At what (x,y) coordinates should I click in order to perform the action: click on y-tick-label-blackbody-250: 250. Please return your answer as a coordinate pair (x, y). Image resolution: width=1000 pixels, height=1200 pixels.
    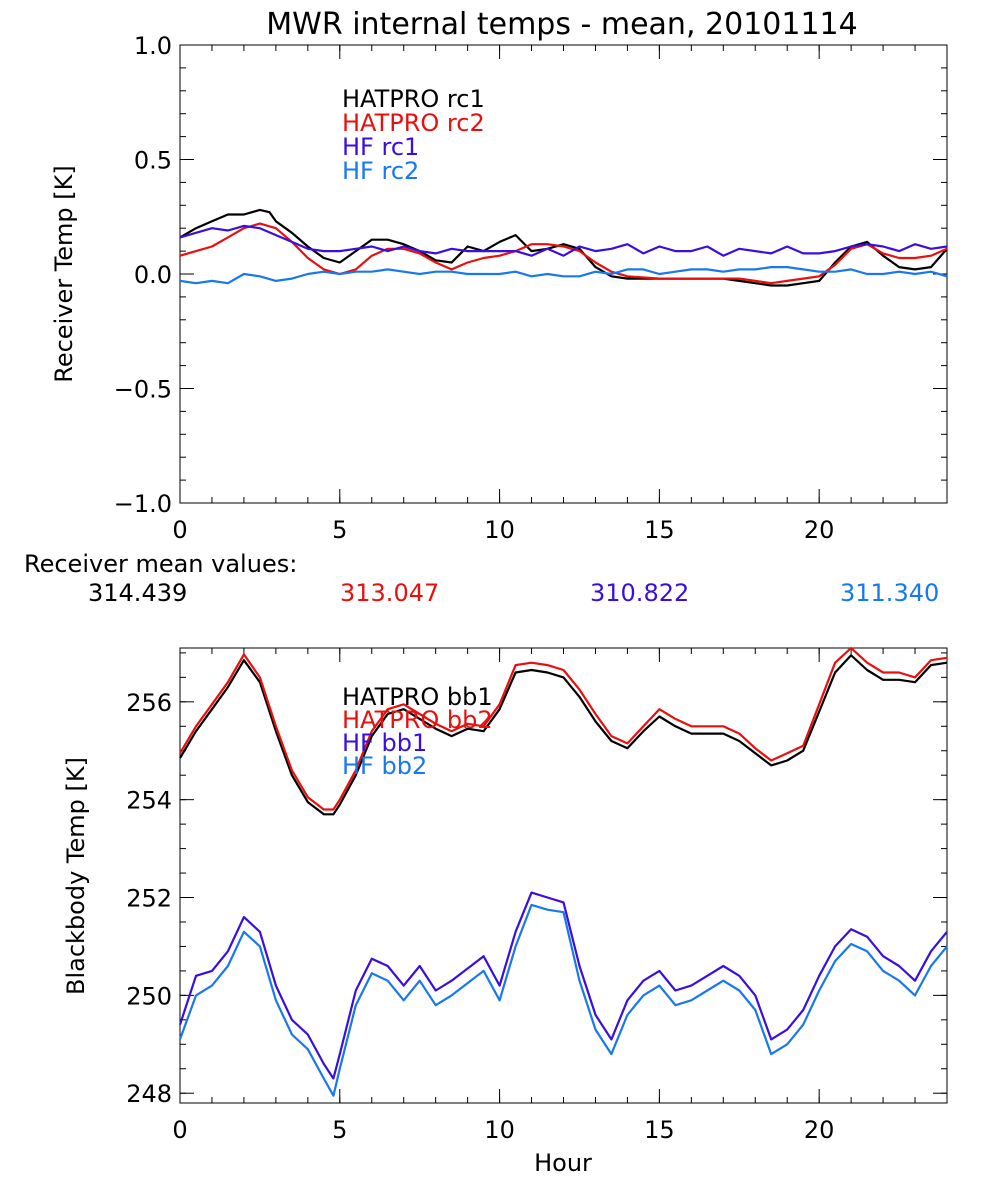
    Looking at the image, I should click on (149, 996).